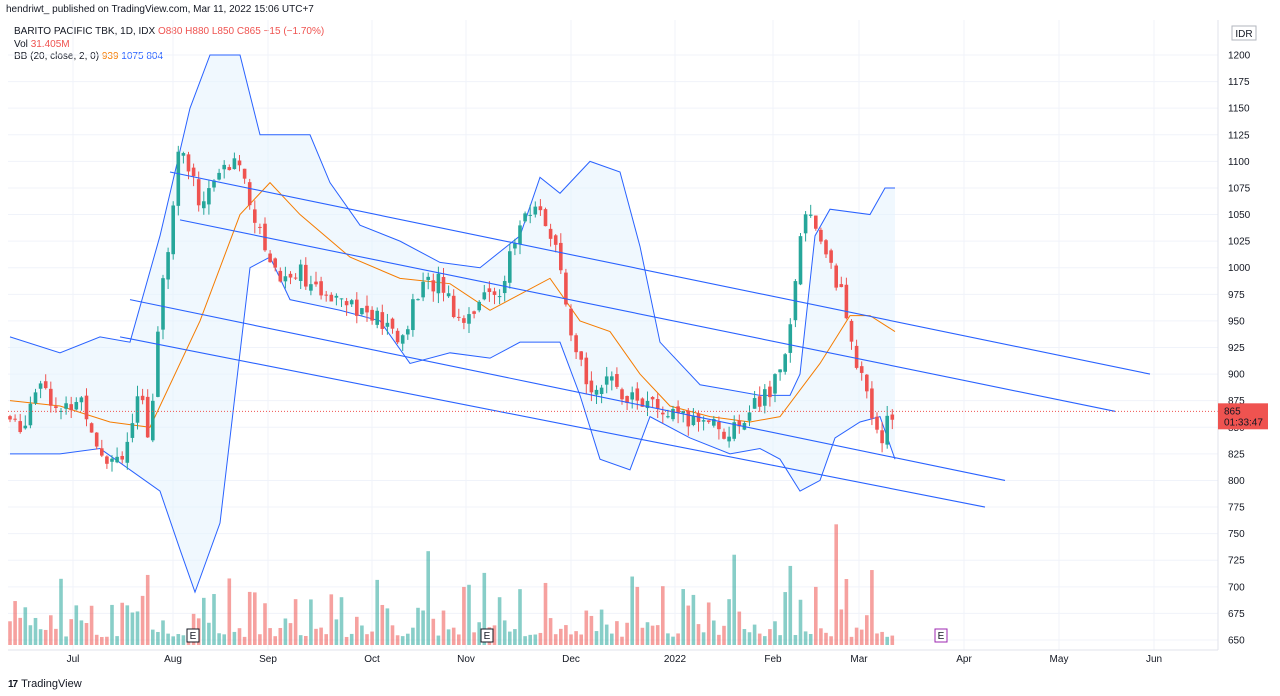  What do you see at coordinates (1236, 641) in the screenshot?
I see `price-tick-label: 650` at bounding box center [1236, 641].